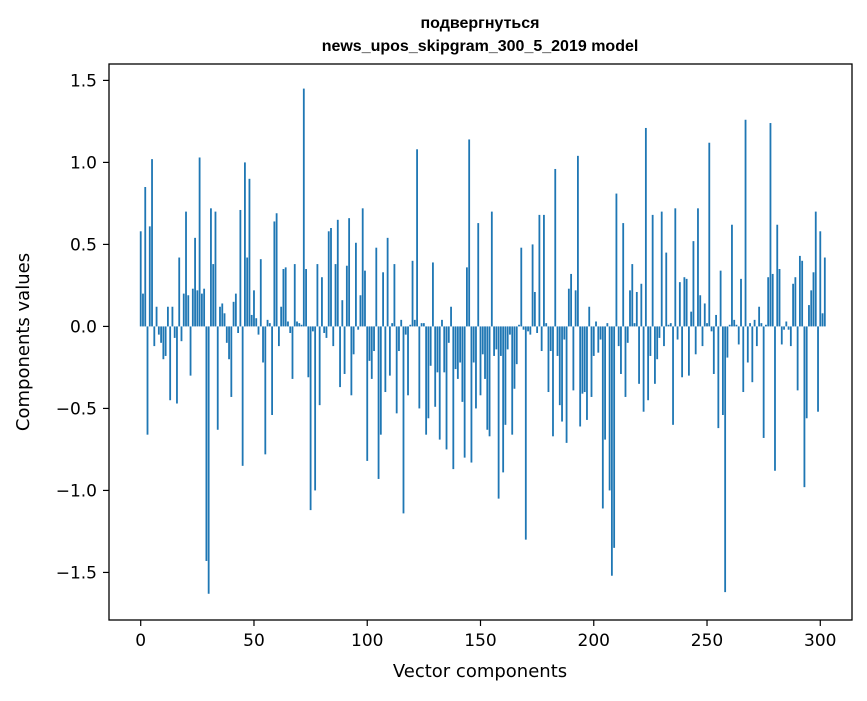 The image size is (867, 701). Describe the element at coordinates (76, 409) in the screenshot. I see `y-tick-label-2: −0.5` at that location.